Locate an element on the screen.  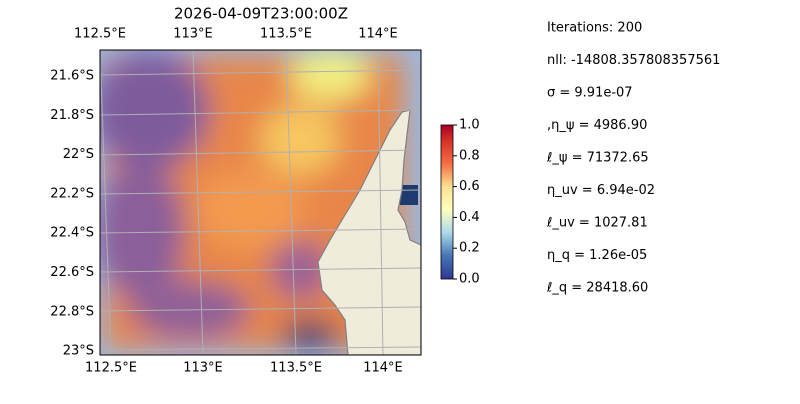
info-line: σ = 9.91e-07 is located at coordinates (590, 93).